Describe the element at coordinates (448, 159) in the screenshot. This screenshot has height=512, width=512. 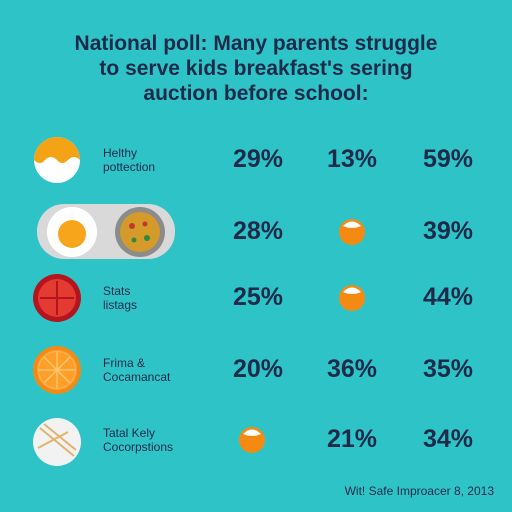
I see `percent-value: 59%` at that location.